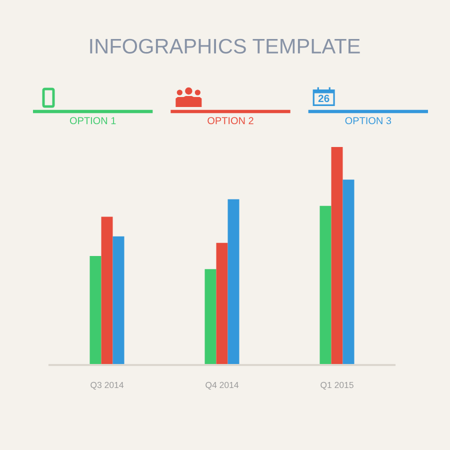 The image size is (450, 450). Describe the element at coordinates (222, 386) in the screenshot. I see `x-tick-label: Q4 2014` at that location.